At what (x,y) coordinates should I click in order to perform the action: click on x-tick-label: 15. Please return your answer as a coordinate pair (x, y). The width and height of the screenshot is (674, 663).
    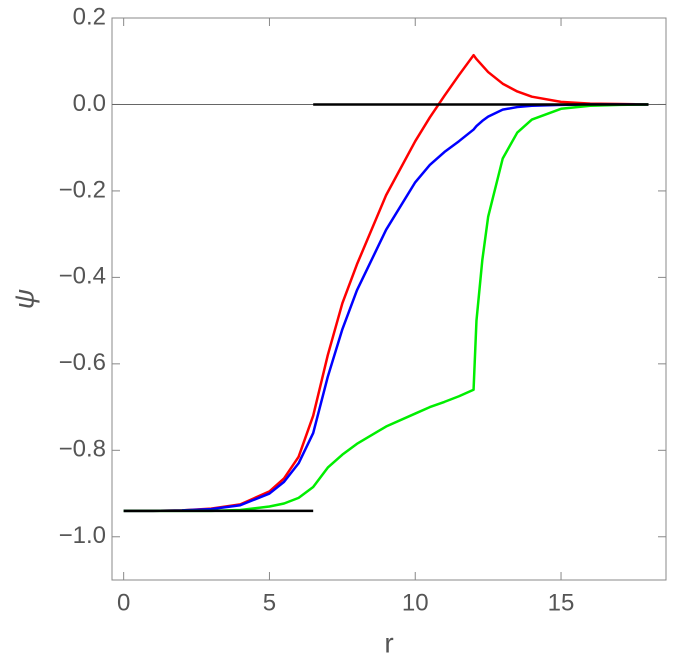
    Looking at the image, I should click on (561, 602).